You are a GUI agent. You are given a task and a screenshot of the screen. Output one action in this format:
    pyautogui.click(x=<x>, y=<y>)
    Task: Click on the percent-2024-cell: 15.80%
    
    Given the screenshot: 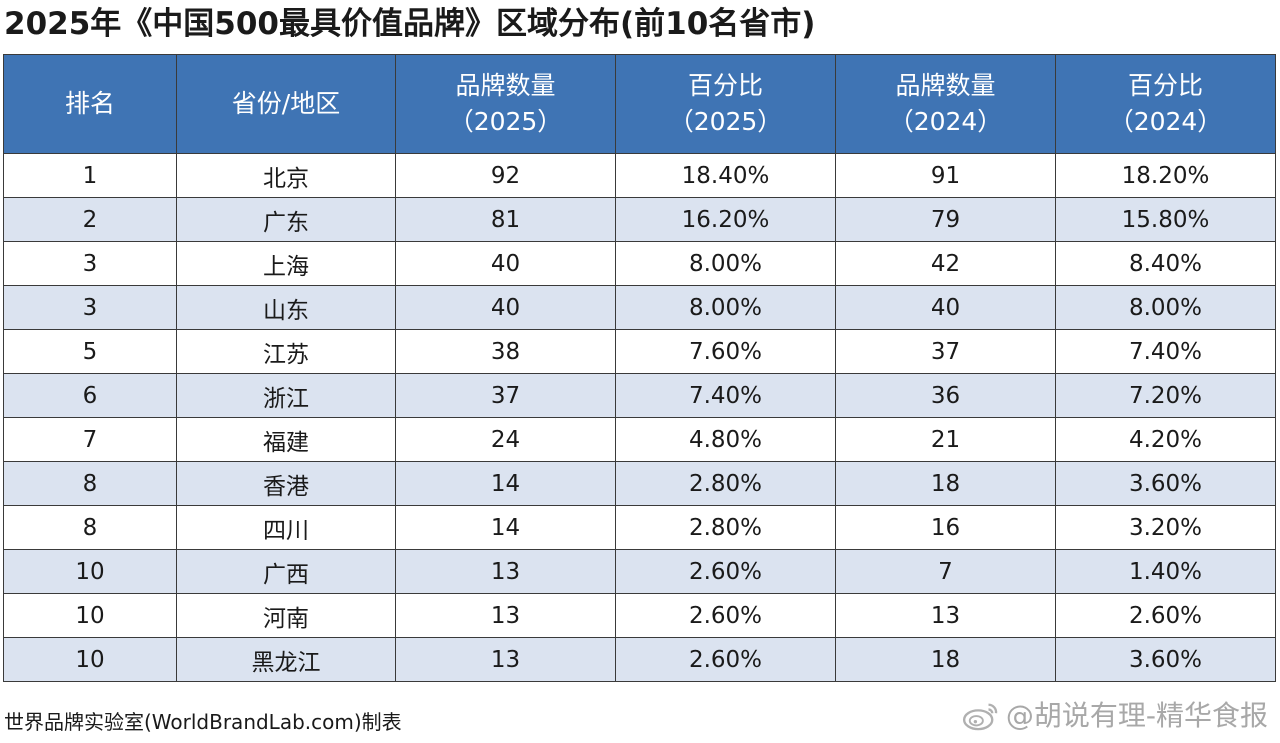 What is the action you would take?
    pyautogui.click(x=1165, y=219)
    